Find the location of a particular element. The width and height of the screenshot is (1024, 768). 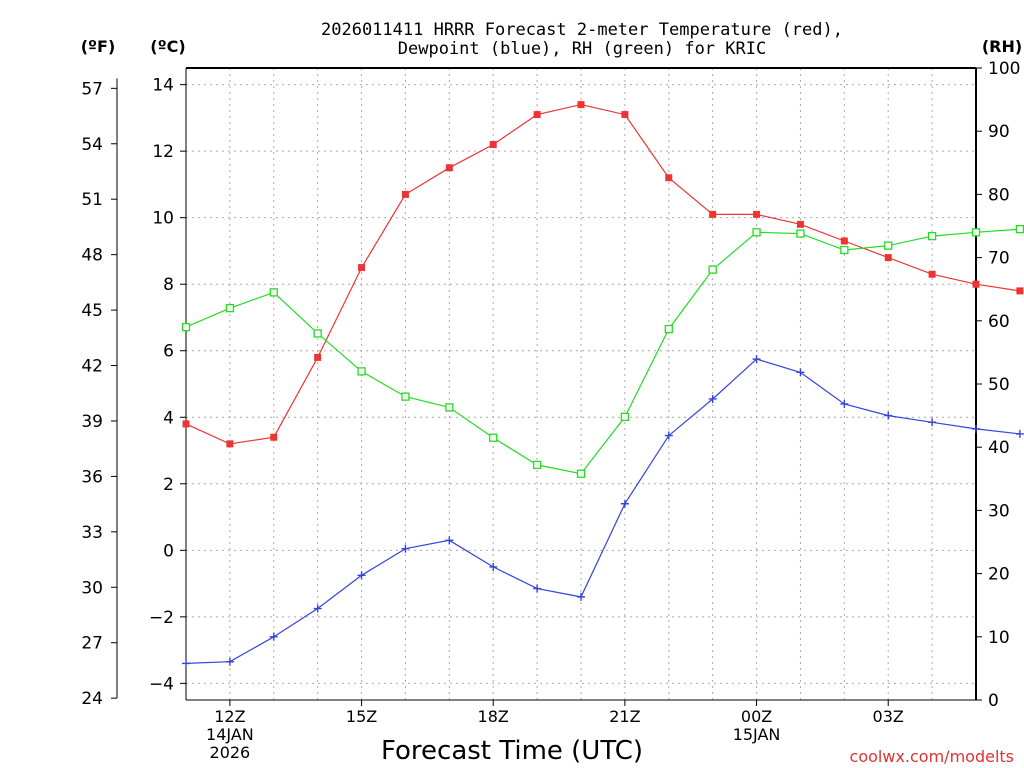

rh-unit-label: (RH) is located at coordinates (1002, 46).